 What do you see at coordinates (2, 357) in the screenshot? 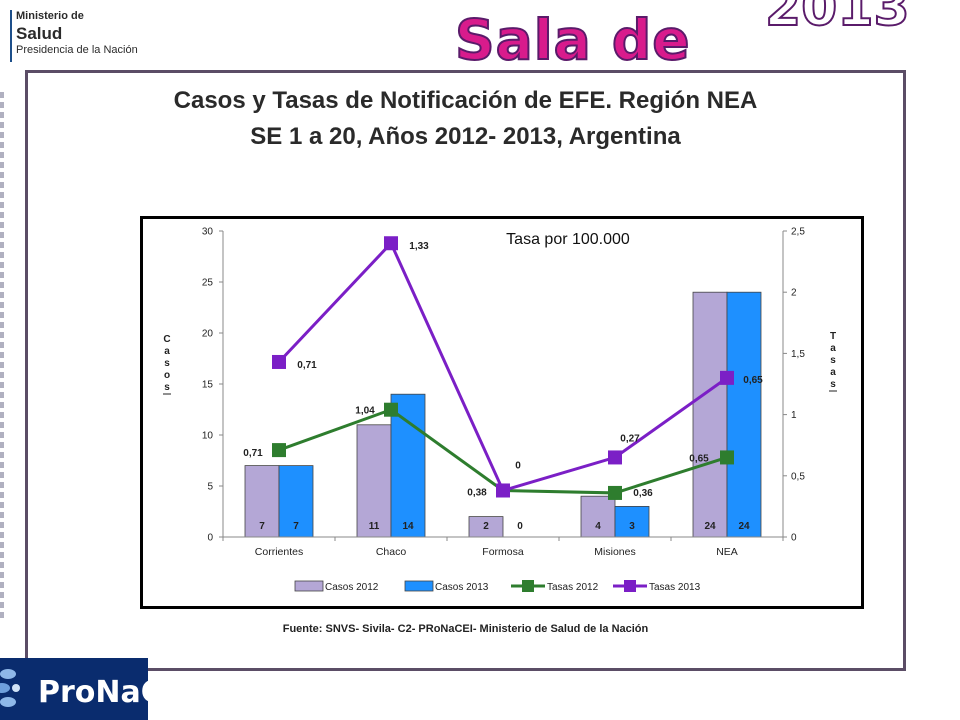
I see `decorative-strip` at bounding box center [2, 357].